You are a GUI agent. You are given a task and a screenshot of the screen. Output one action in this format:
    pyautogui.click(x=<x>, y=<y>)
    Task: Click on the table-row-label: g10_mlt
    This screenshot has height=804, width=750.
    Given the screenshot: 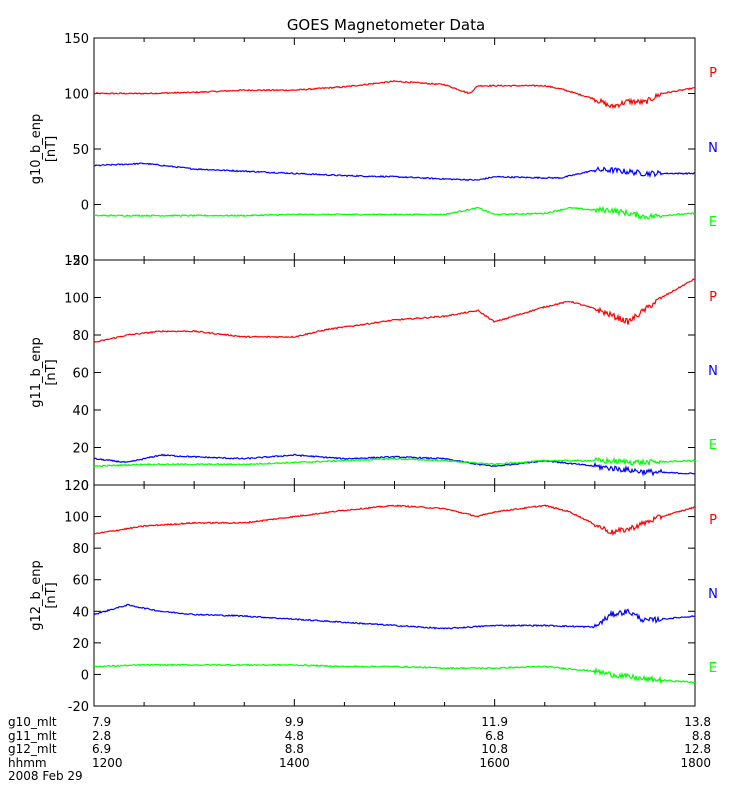 What is the action you would take?
    pyautogui.click(x=32, y=722)
    